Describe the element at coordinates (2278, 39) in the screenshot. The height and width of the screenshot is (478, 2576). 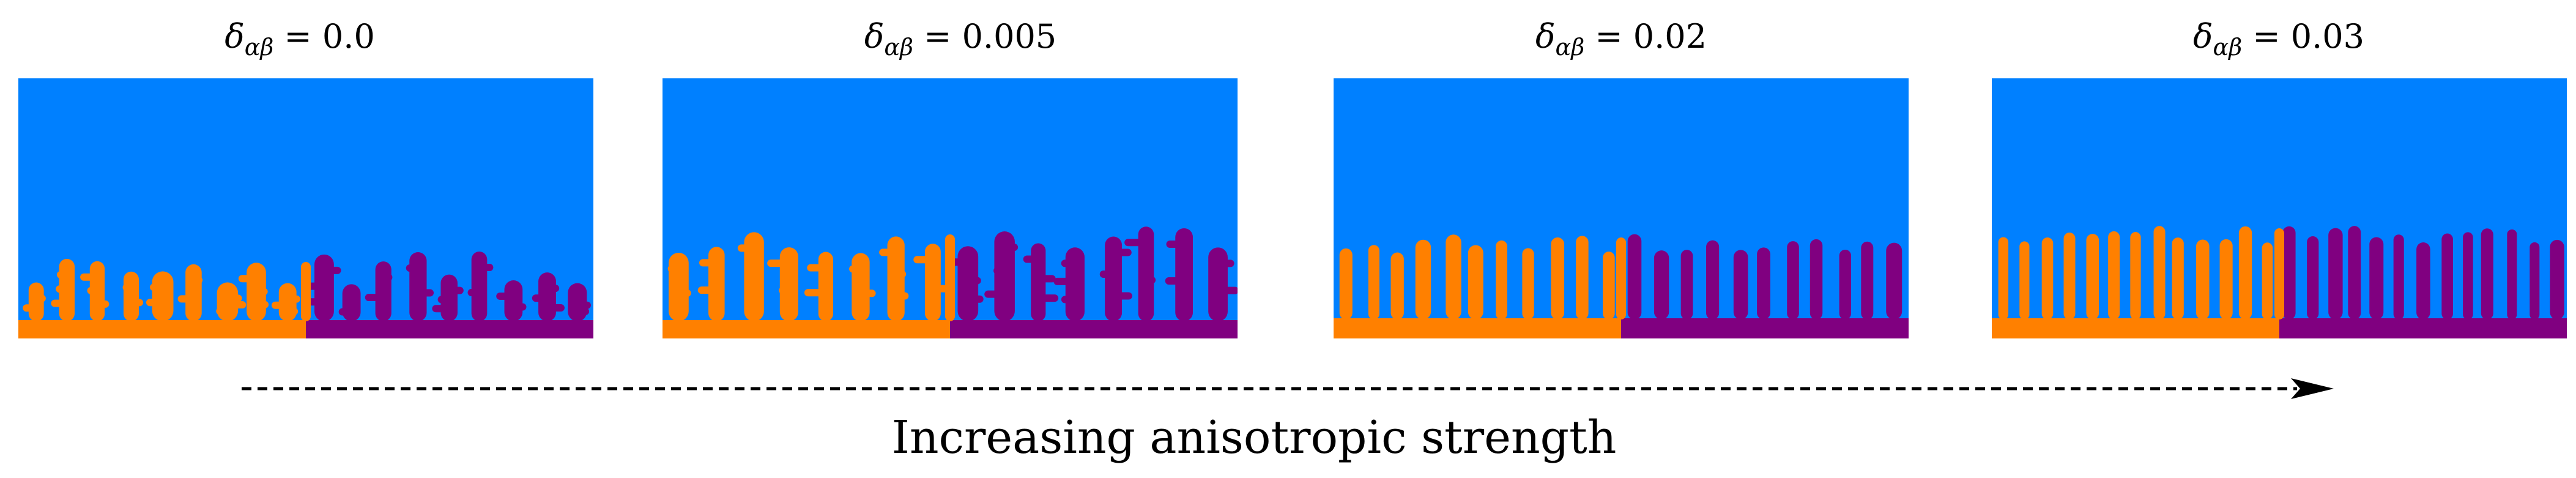
I see `panel-label-4: δαβ = 0.03` at that location.